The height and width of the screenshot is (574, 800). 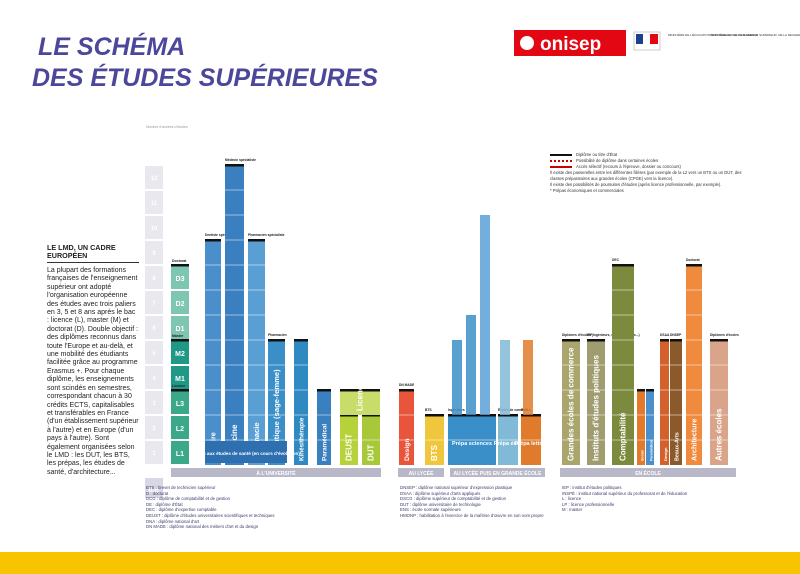 What do you see at coordinates (665, 335) in the screenshot?
I see `column-top-label: DSAA` at bounding box center [665, 335].